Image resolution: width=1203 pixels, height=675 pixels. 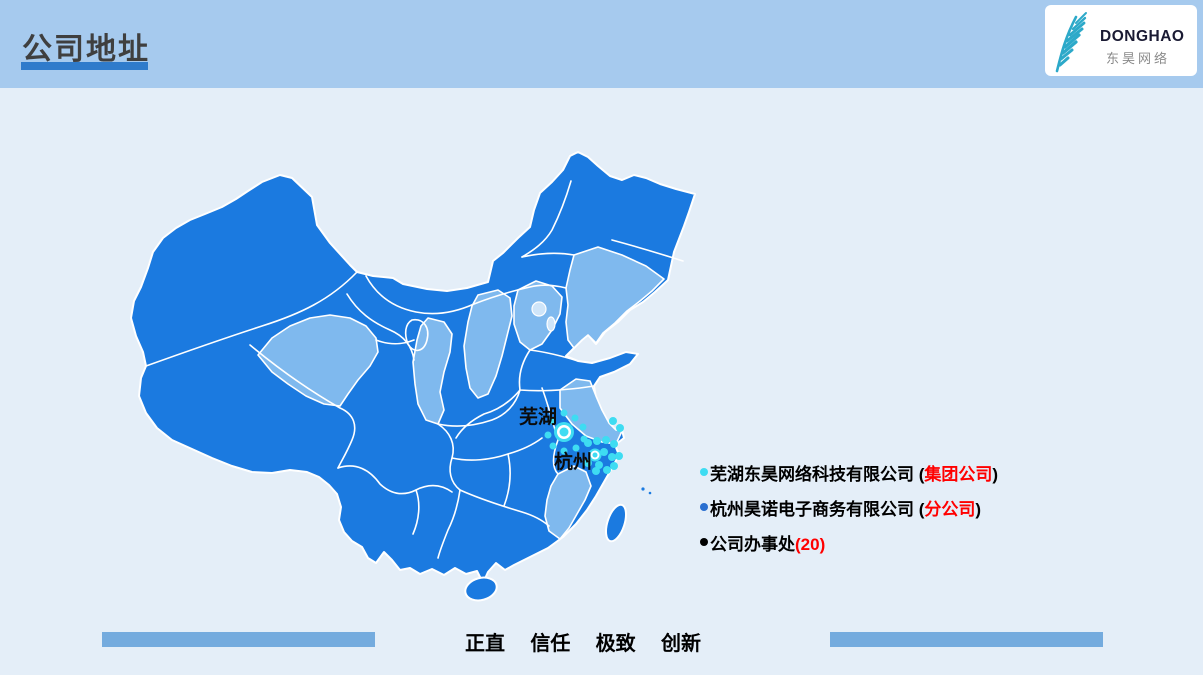 I want to click on wuhu-label: 芜湖, so click(x=538, y=416).